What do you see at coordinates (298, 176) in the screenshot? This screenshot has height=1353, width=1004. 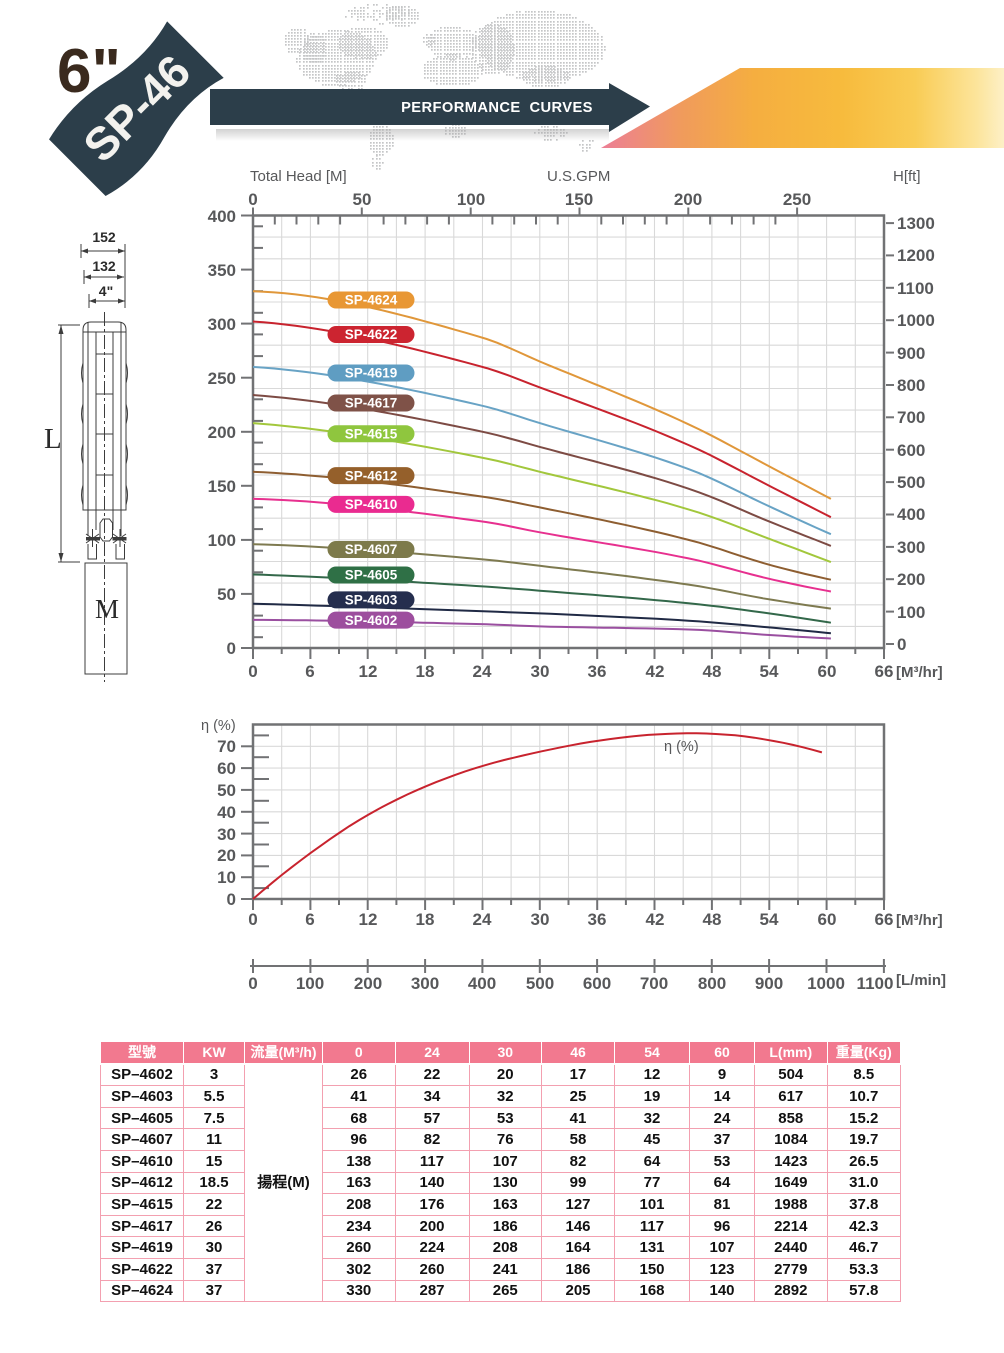 I see `svg-text: Total Head [M]` at bounding box center [298, 176].